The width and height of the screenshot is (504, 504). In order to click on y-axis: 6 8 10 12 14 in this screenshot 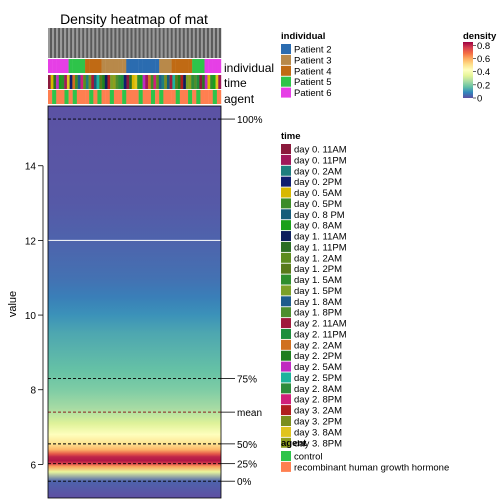, I will do `click(34, 316)`.